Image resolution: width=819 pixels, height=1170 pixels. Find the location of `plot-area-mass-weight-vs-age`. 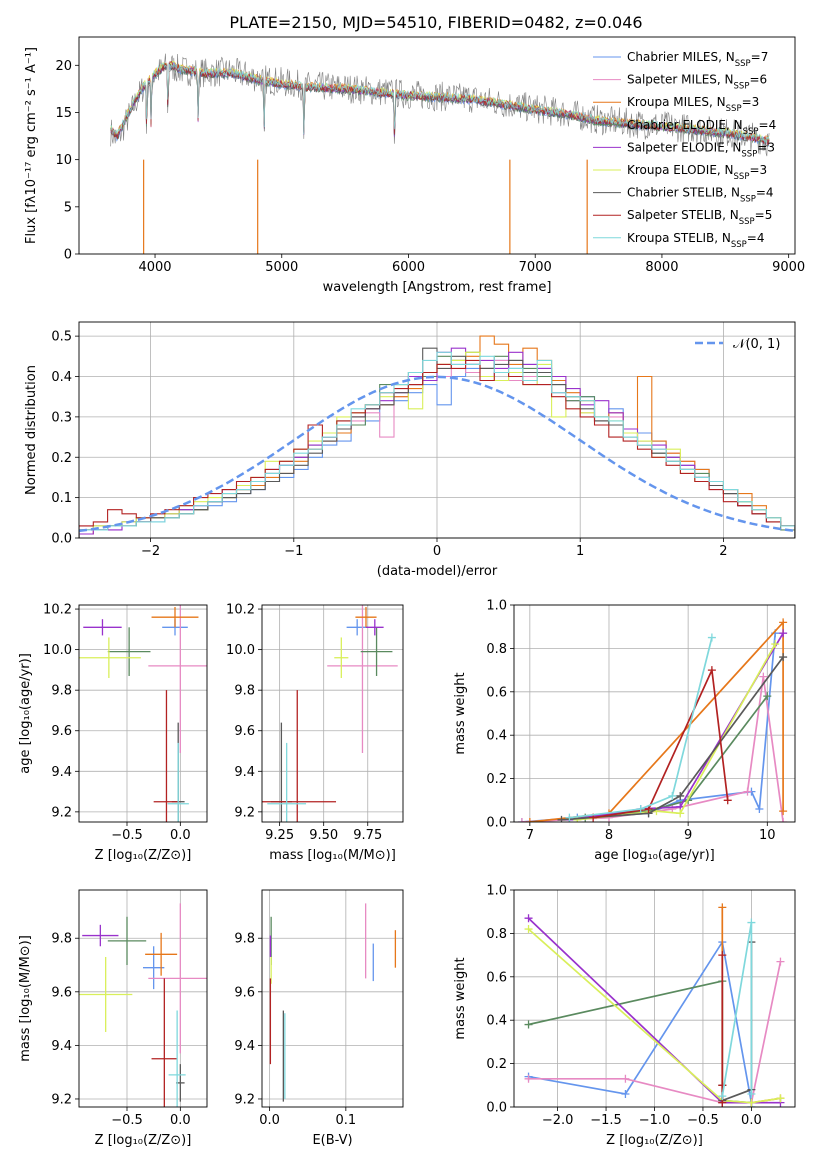

plot-area-mass-weight-vs-age is located at coordinates (652, 720).